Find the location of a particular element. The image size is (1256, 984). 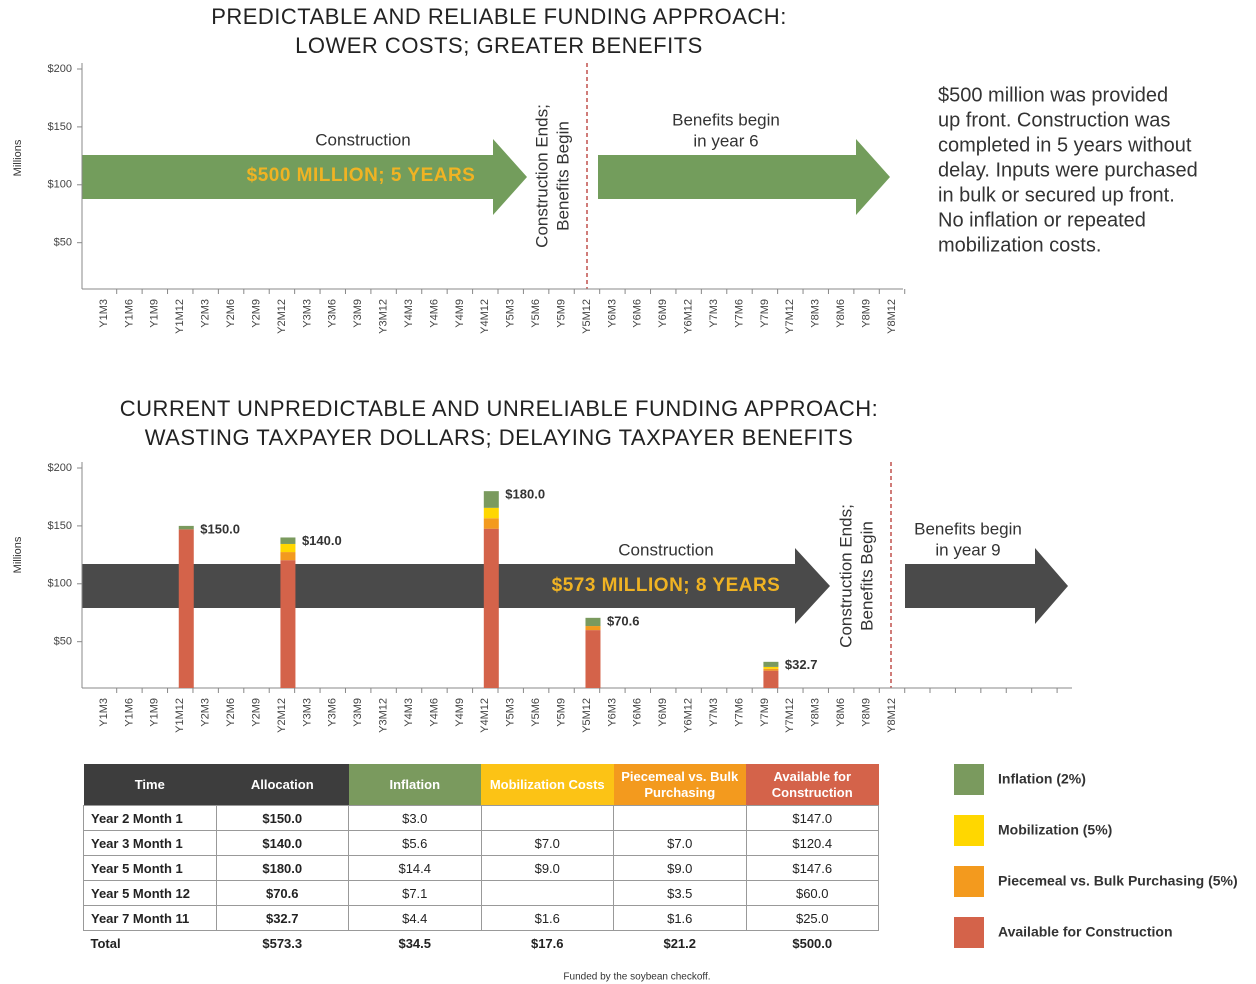

table-cell is located at coordinates (680, 818).